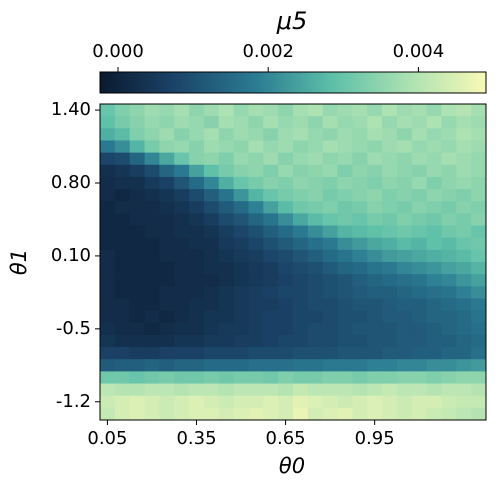  I want to click on y-tick-label: 0.80, so click(71, 182).